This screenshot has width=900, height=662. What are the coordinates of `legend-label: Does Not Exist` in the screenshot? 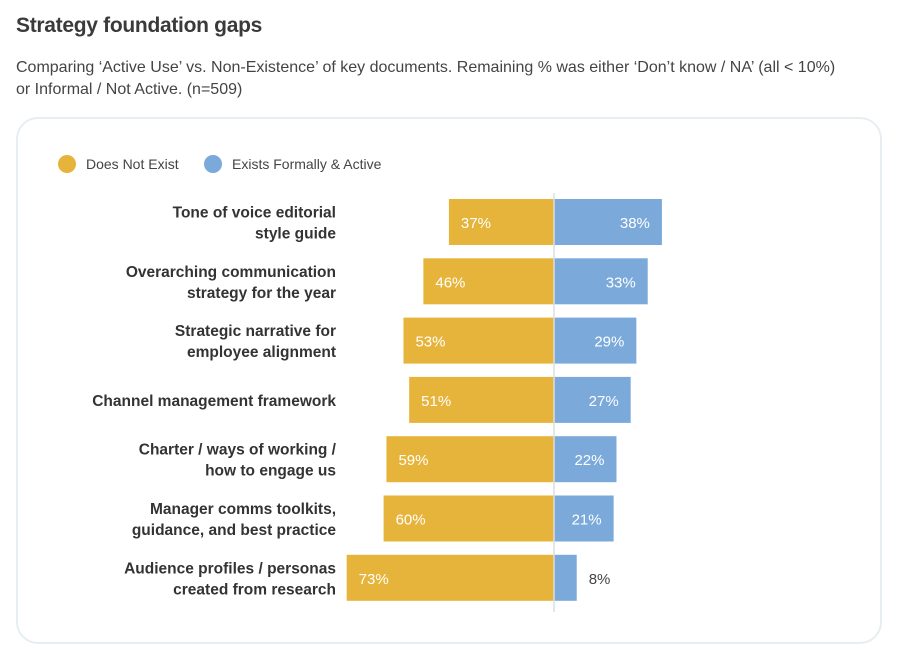 It's located at (132, 164).